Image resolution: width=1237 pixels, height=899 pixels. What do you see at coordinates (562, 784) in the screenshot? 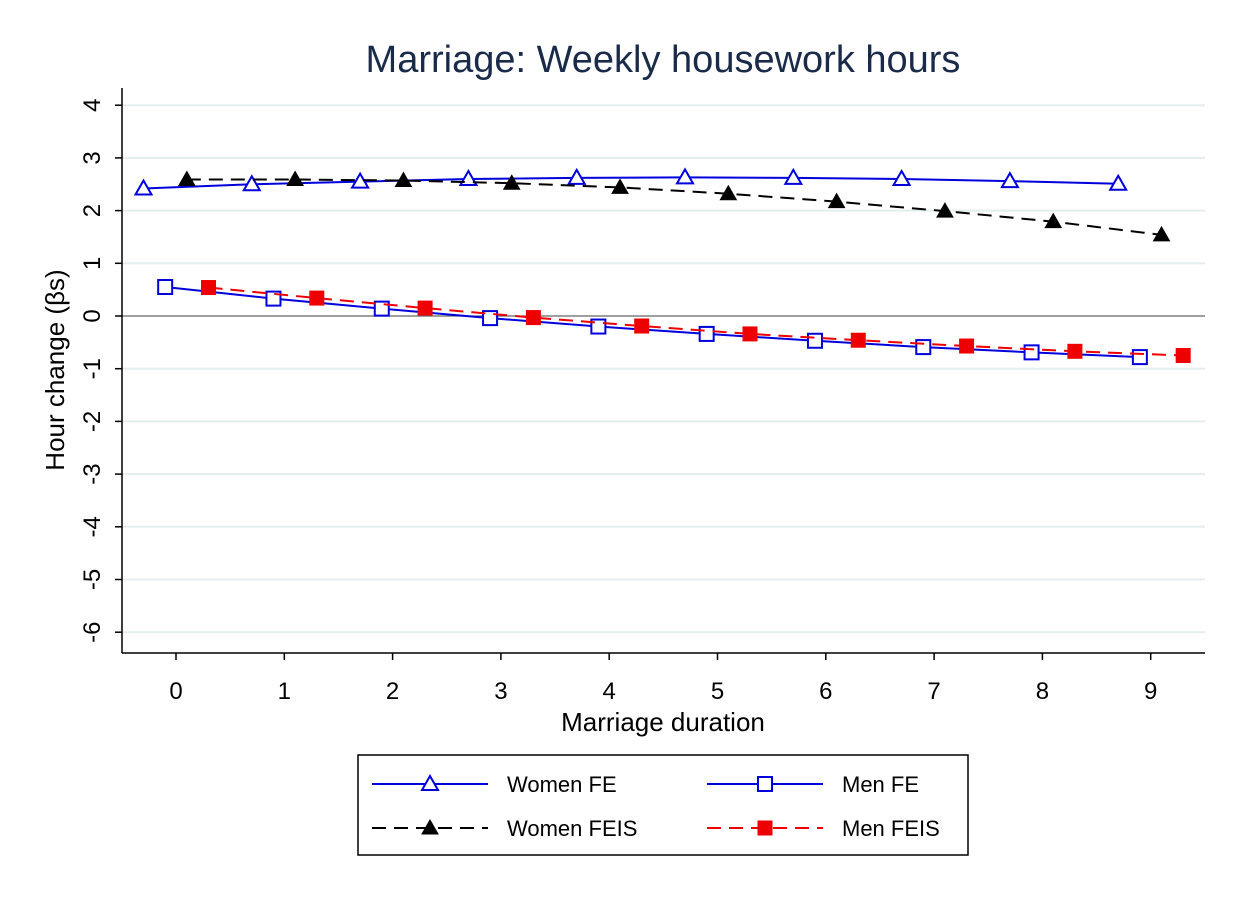
I see `legend-label: Women FE` at bounding box center [562, 784].